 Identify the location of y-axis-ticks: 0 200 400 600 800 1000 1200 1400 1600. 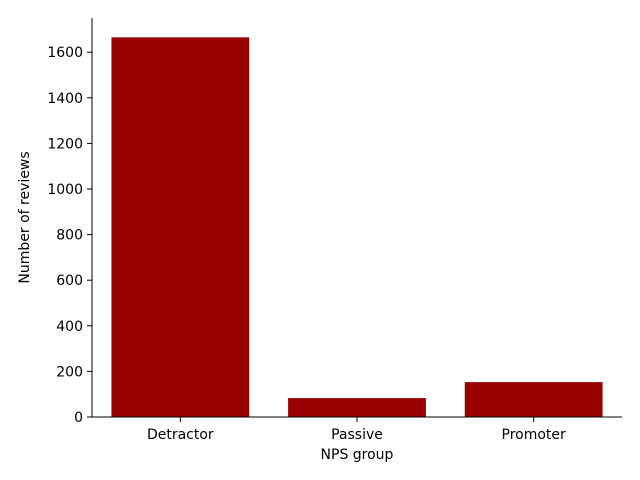
(69, 235).